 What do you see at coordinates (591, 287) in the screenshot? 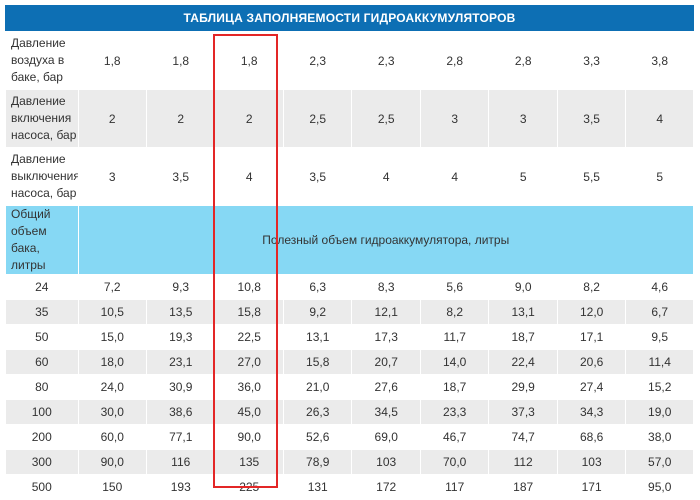
I see `useful-volume-cell: 8,2` at bounding box center [591, 287].